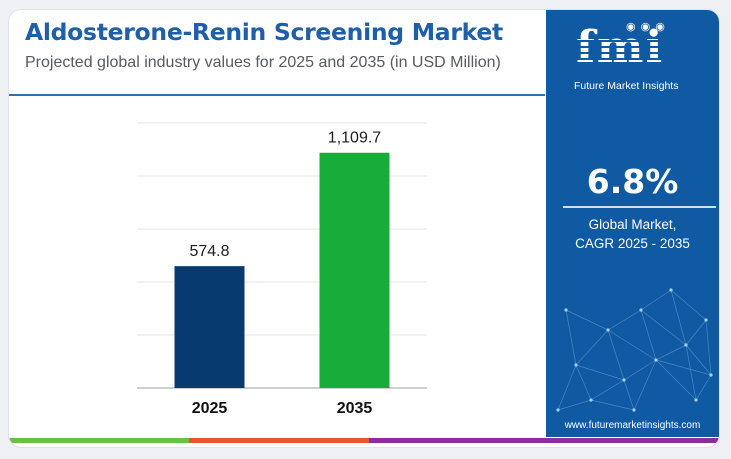  What do you see at coordinates (632, 425) in the screenshot?
I see `website-url: www.futuremarketinsights.com` at bounding box center [632, 425].